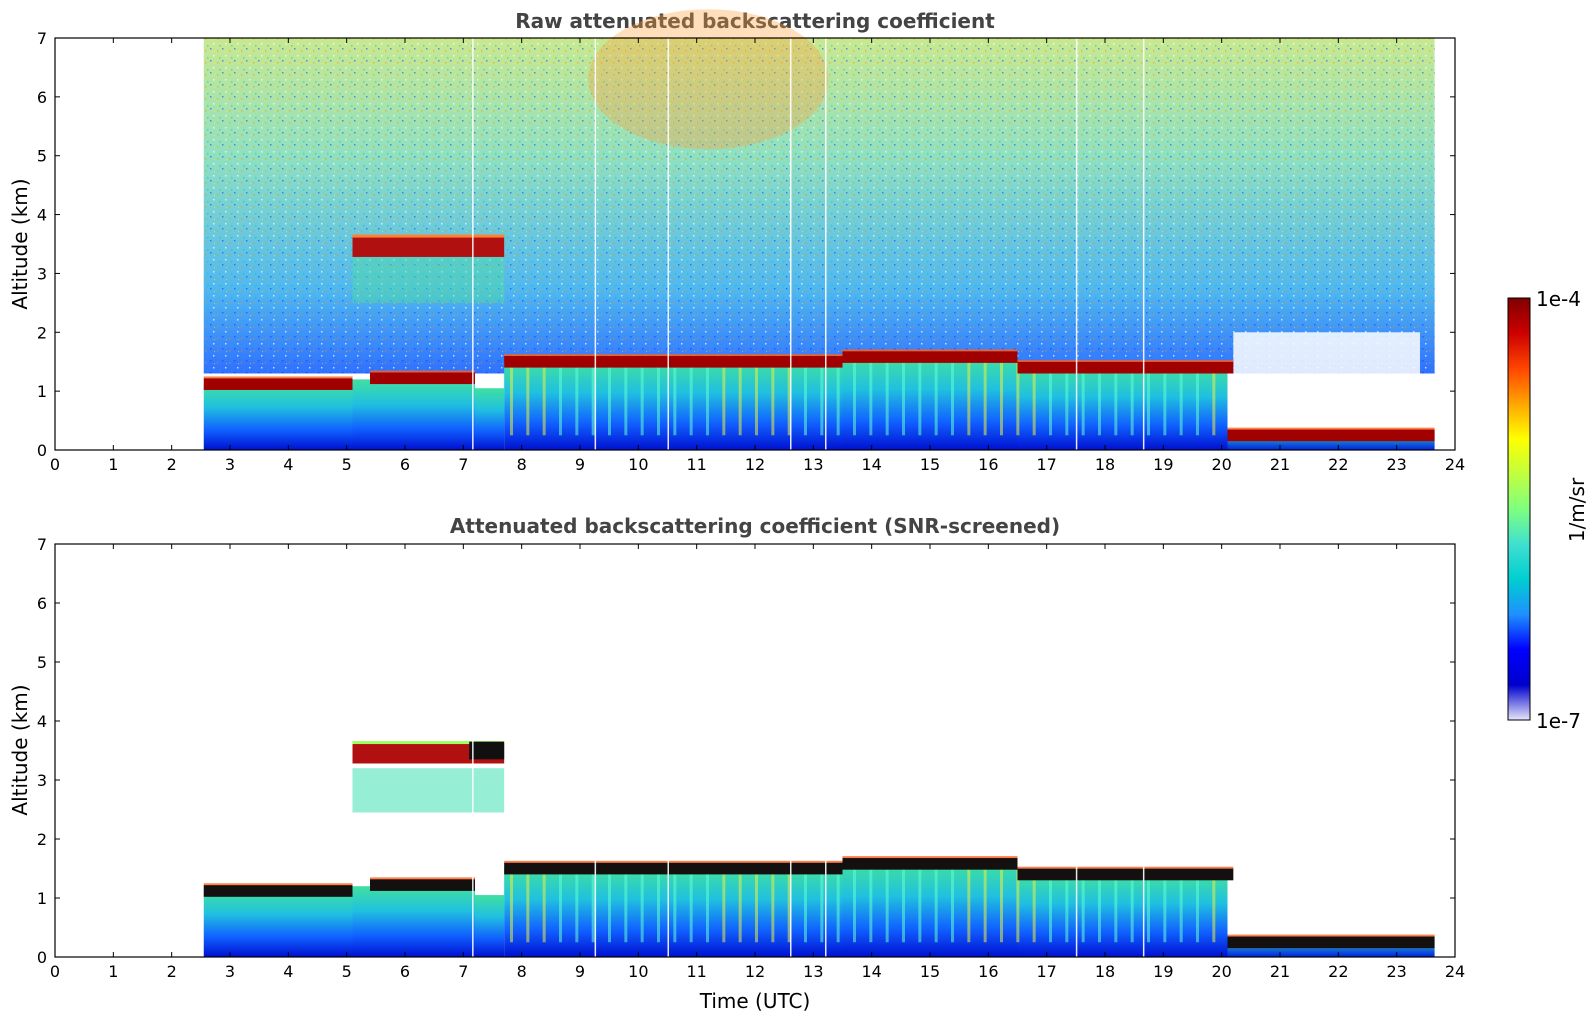 The image size is (1595, 1020). What do you see at coordinates (113, 464) in the screenshot?
I see `x-tick-label: 1` at bounding box center [113, 464].